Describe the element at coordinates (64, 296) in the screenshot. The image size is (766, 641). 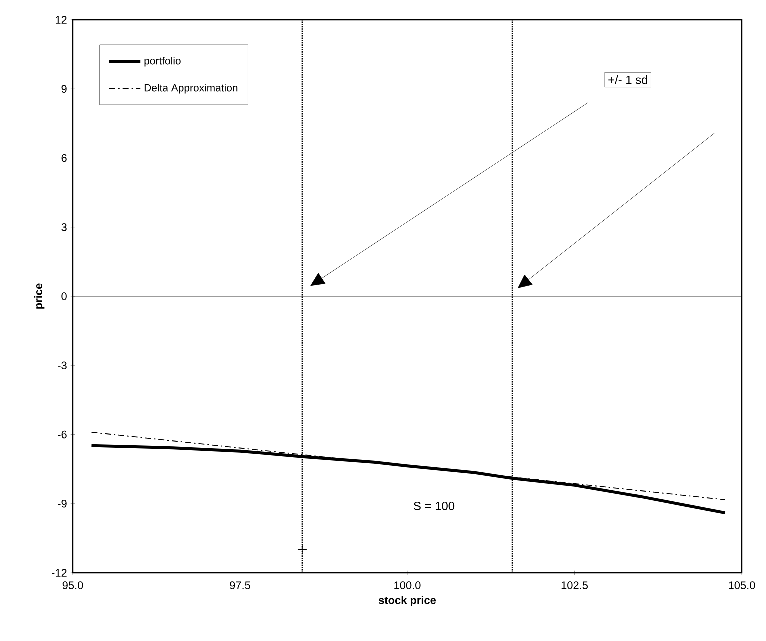
I see `y-tick-label: 0` at that location.